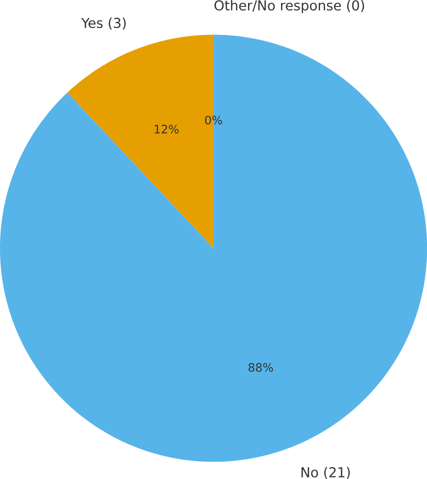 This screenshot has width=427, height=479. Describe the element at coordinates (289, 7) in the screenshot. I see `category-label: Other/No response (0)` at that location.